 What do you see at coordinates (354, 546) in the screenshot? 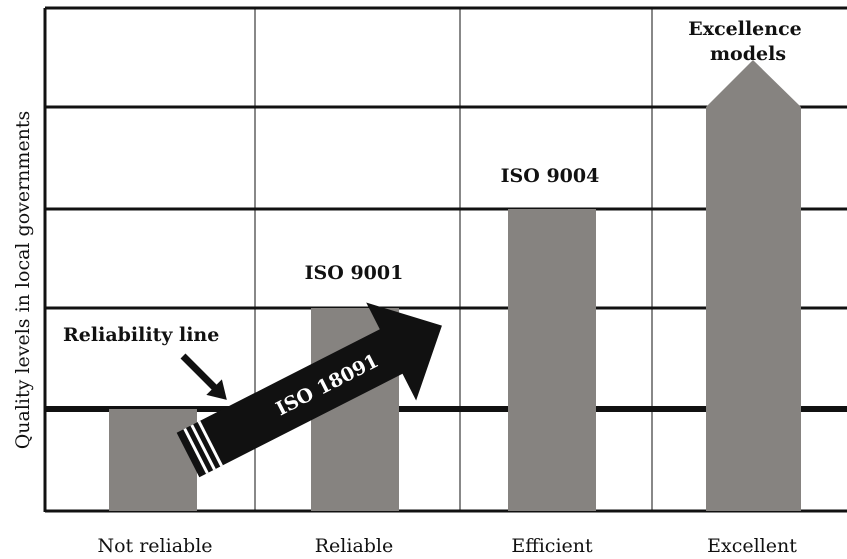
I see `category-reliable: Reliable` at bounding box center [354, 546].